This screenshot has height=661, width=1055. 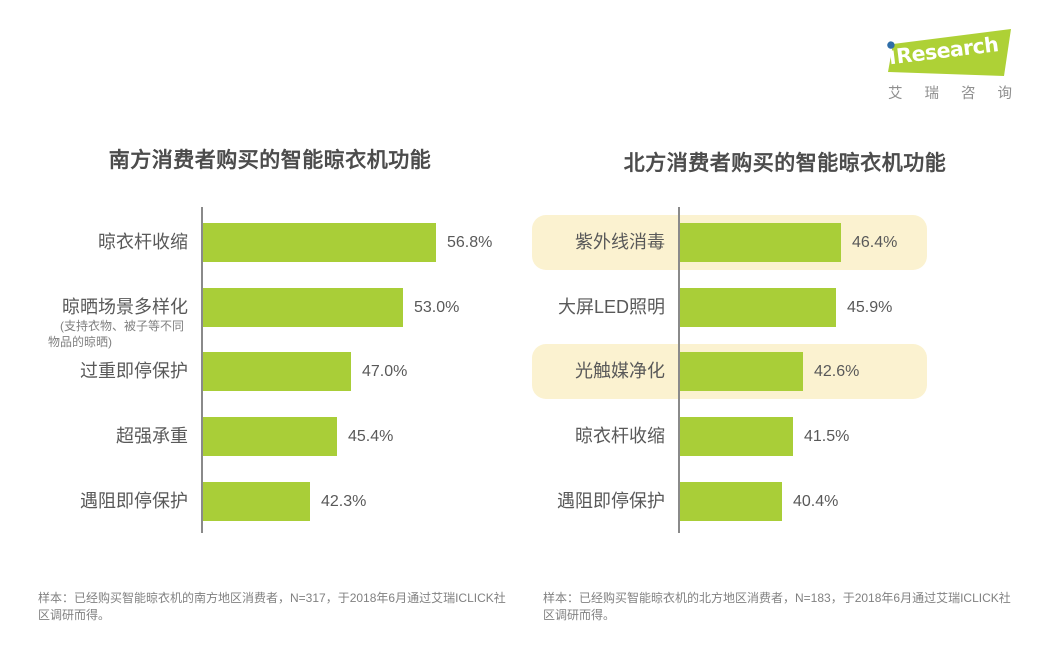 I want to click on category-label: 过重即停保护, so click(x=134, y=371).